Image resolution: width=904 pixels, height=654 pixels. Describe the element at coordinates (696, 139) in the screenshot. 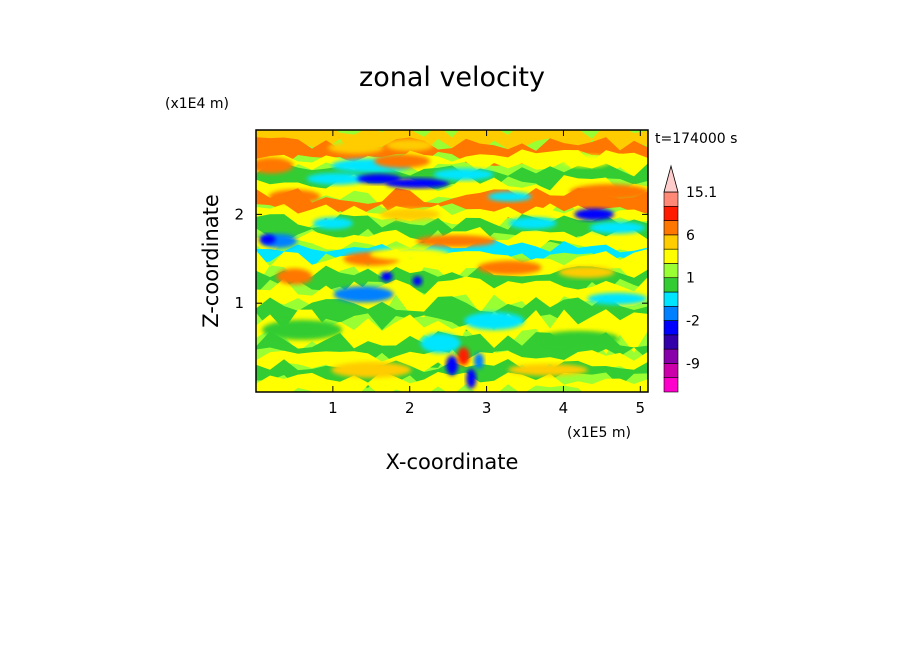

I see `time-label: t=174000 s` at that location.